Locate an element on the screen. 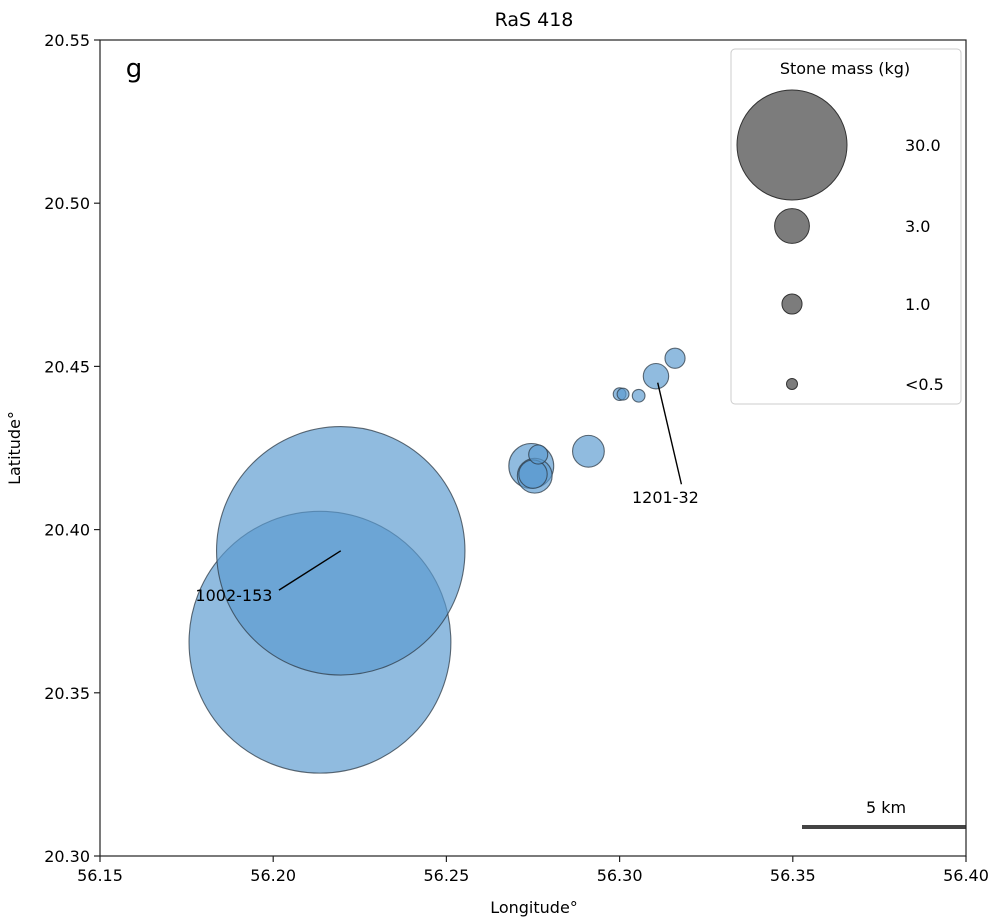  x-axis: 56.15 56.20 56.25 56.30 56.35 56.40 is located at coordinates (533, 870).